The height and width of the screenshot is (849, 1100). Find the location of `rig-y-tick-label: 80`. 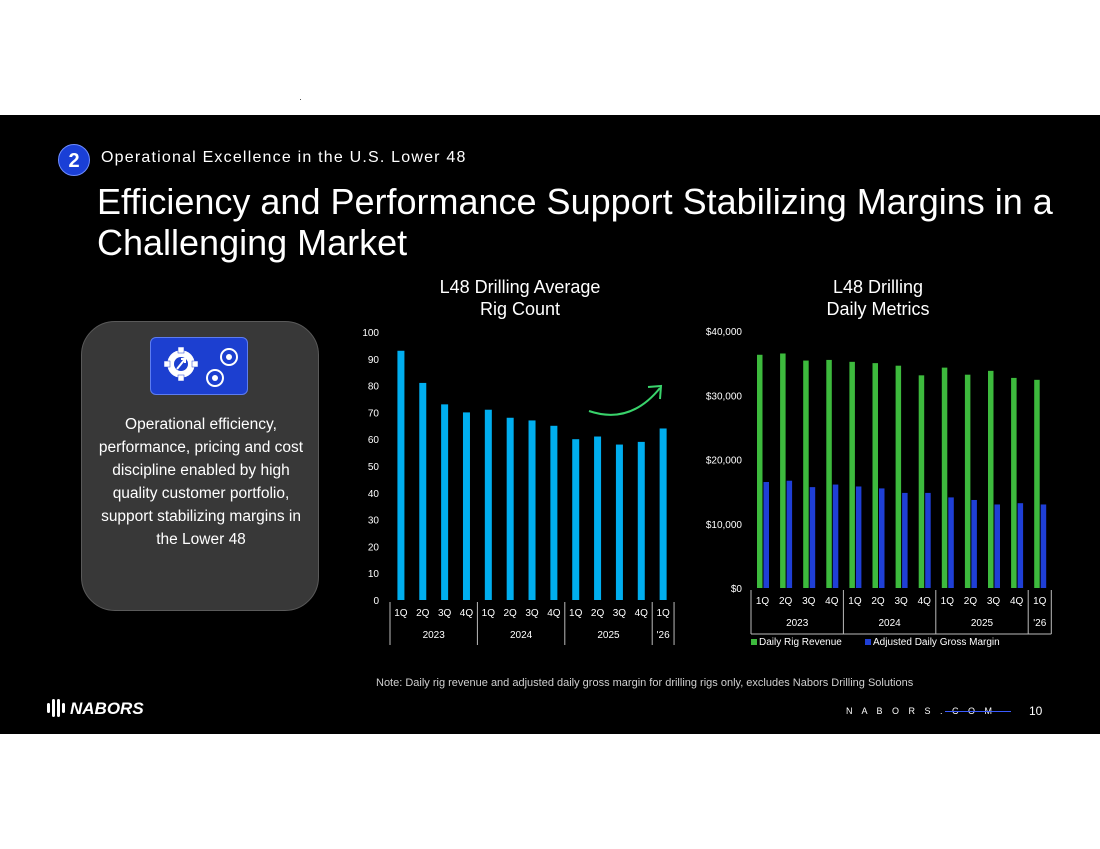

rig-y-tick-label: 80 is located at coordinates (374, 387).